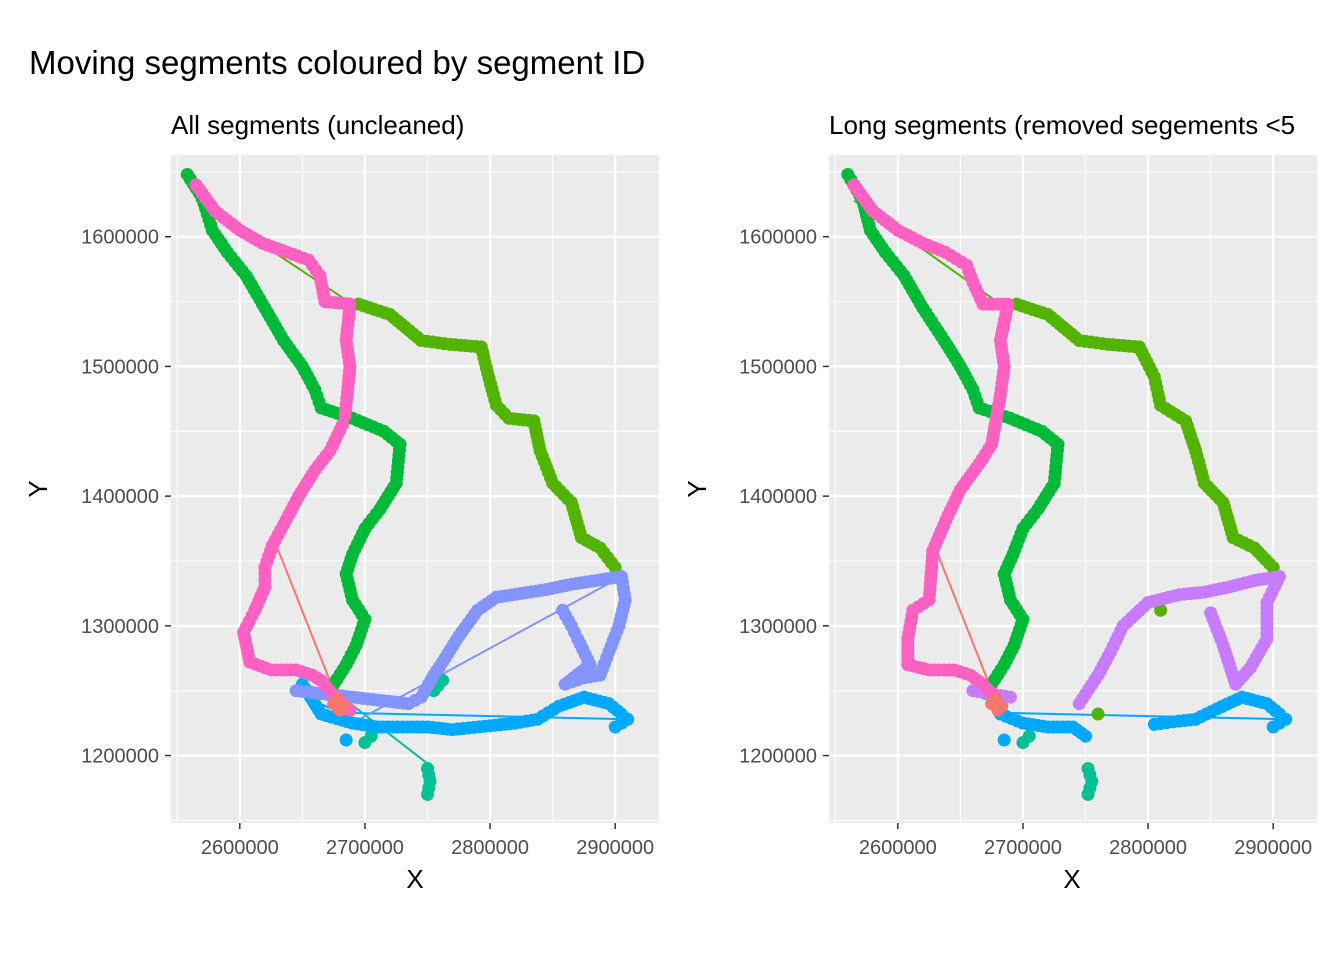  Describe the element at coordinates (1062, 125) in the screenshot. I see `panel-title: Long segments (removed segements <5` at that location.